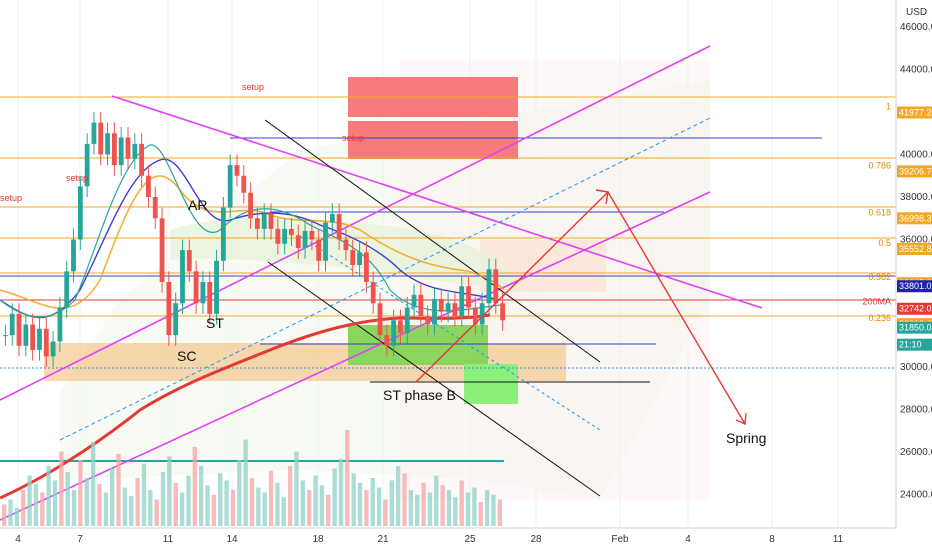  I want to click on price-label-box: 31850.0, so click(914, 327).